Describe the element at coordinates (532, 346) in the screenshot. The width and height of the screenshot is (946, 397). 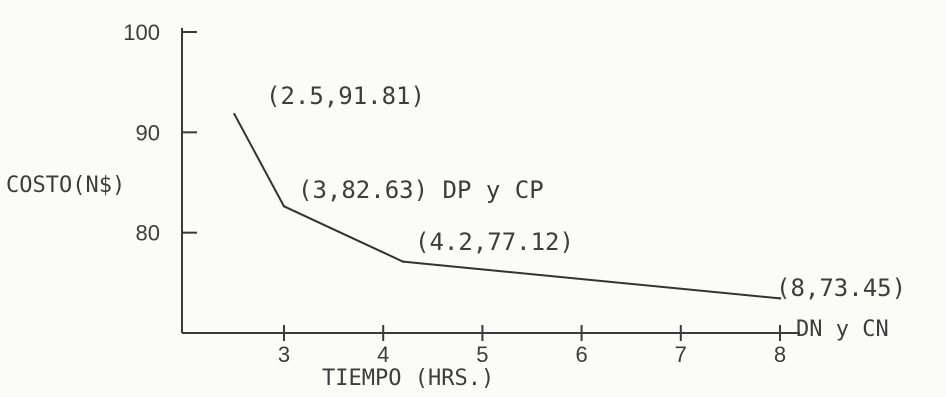
I see `x-ticks: 3 4 5 6 7 8` at that location.